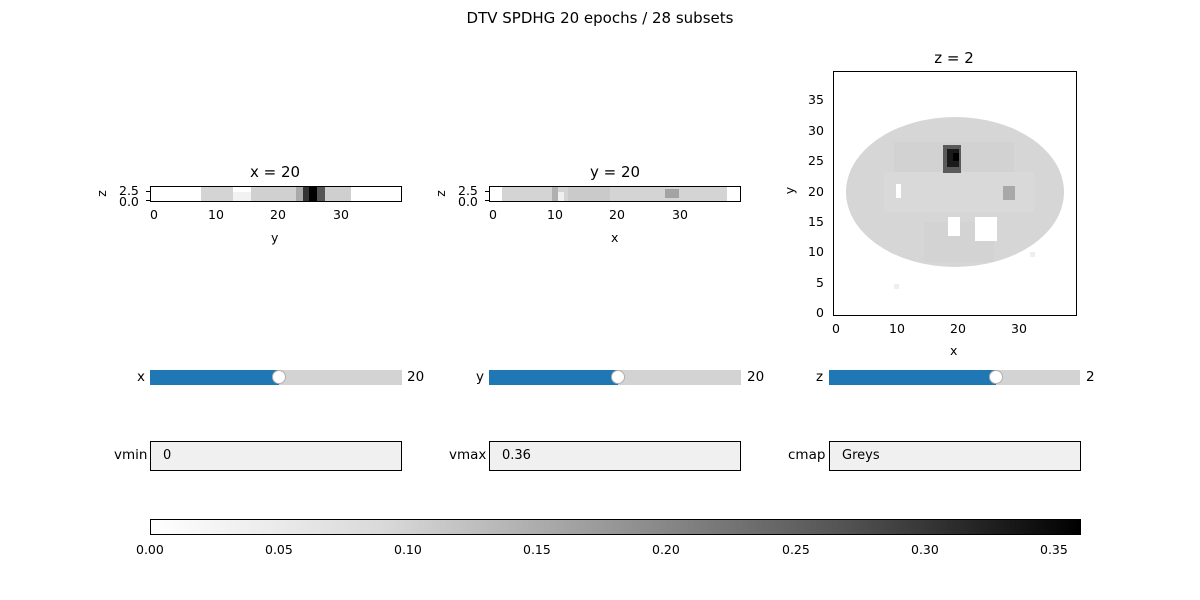 This screenshot has width=1200, height=600. What do you see at coordinates (816, 160) in the screenshot?
I see `tick-label: 25` at bounding box center [816, 160].